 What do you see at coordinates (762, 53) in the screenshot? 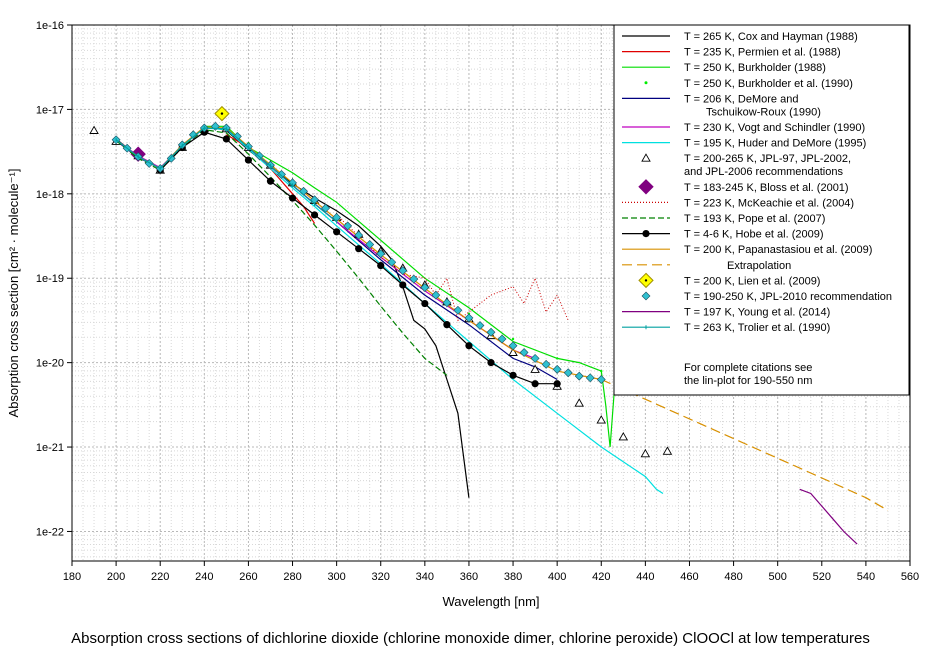
I see `legend-t-235-k-permien-et-al-1988-label: T = 235 K, Permien et al. (1988)` at bounding box center [762, 53].